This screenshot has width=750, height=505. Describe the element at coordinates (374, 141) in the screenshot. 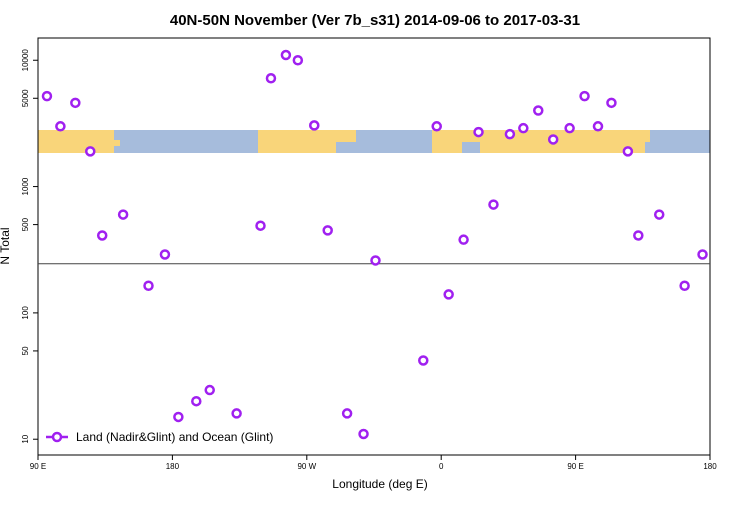

I see `map-band` at that location.